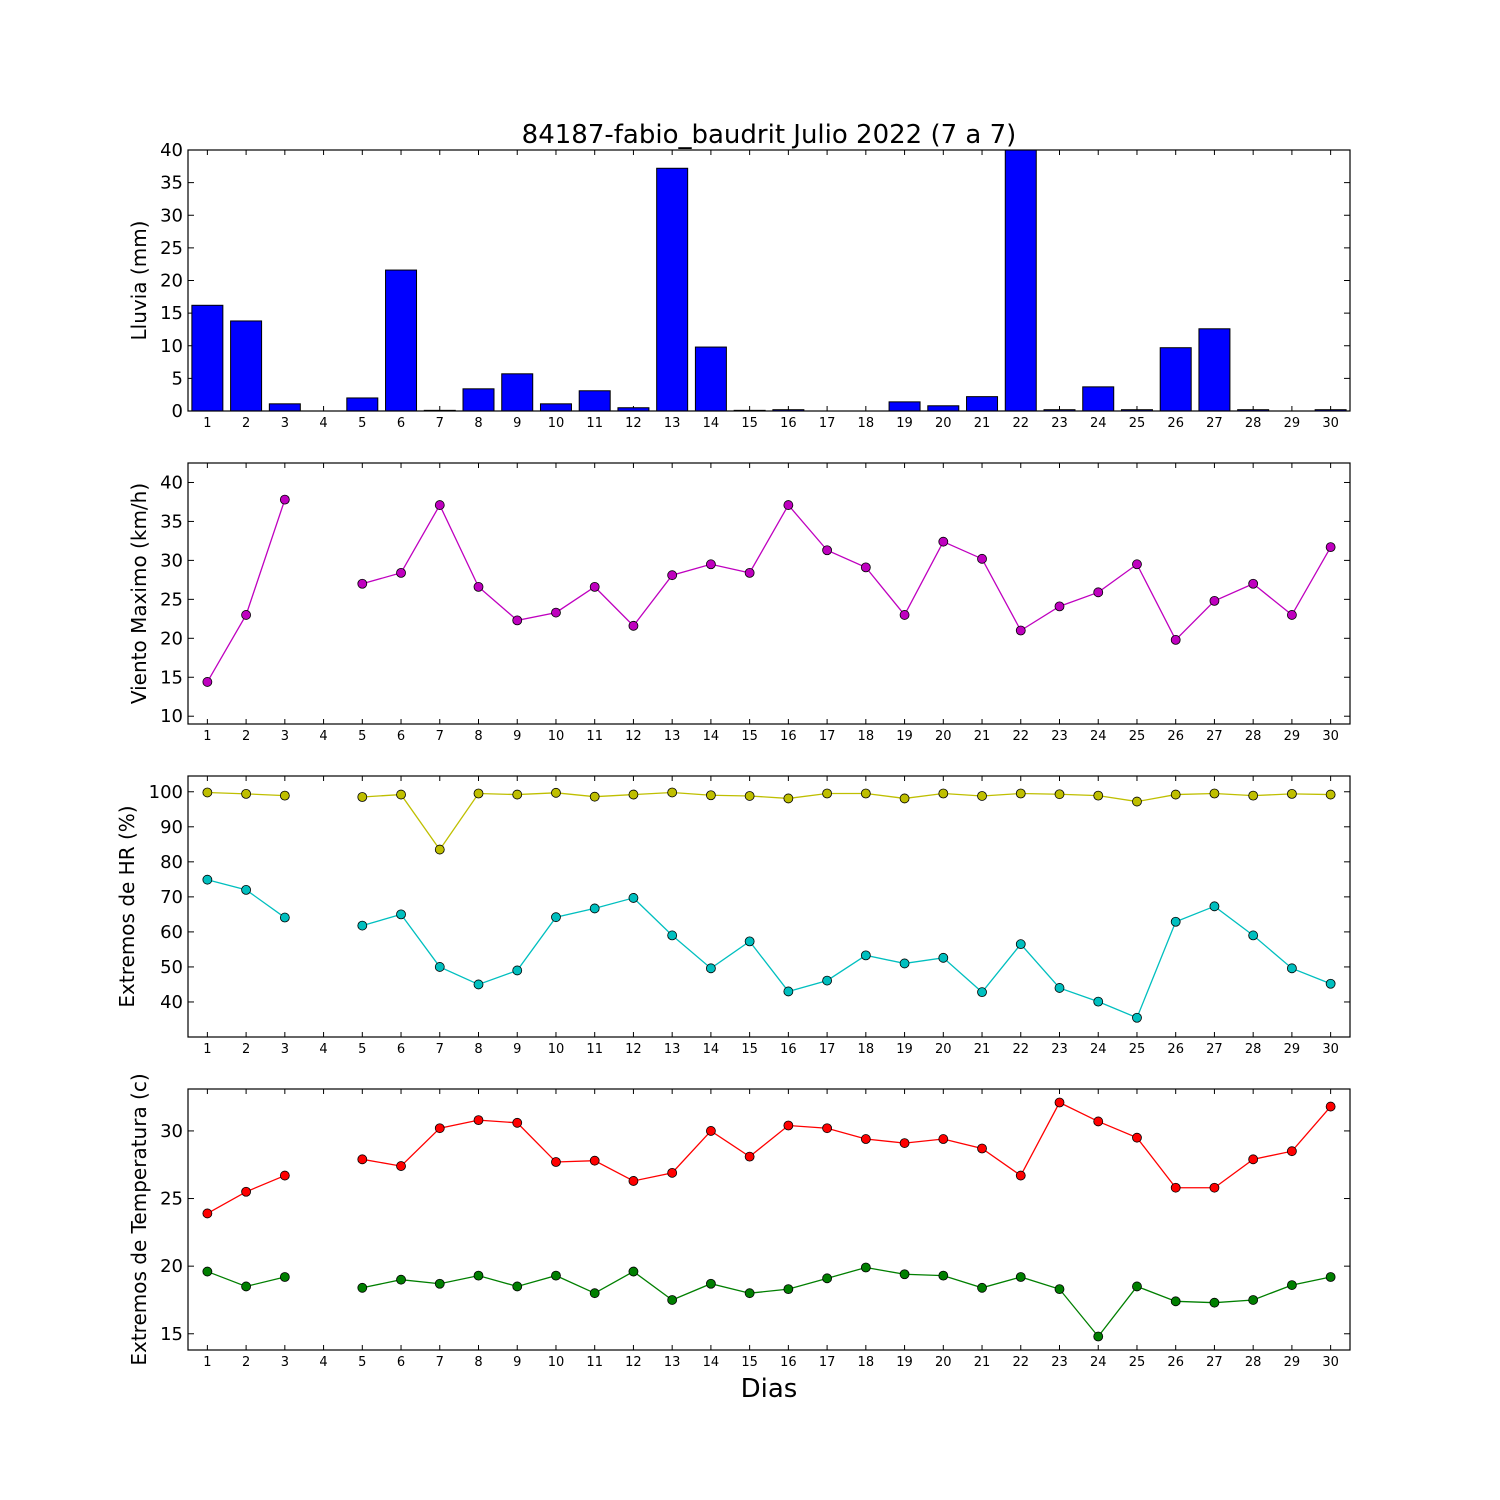  Describe the element at coordinates (633, 1049) in the screenshot. I see `x-tick-label: 12` at that location.